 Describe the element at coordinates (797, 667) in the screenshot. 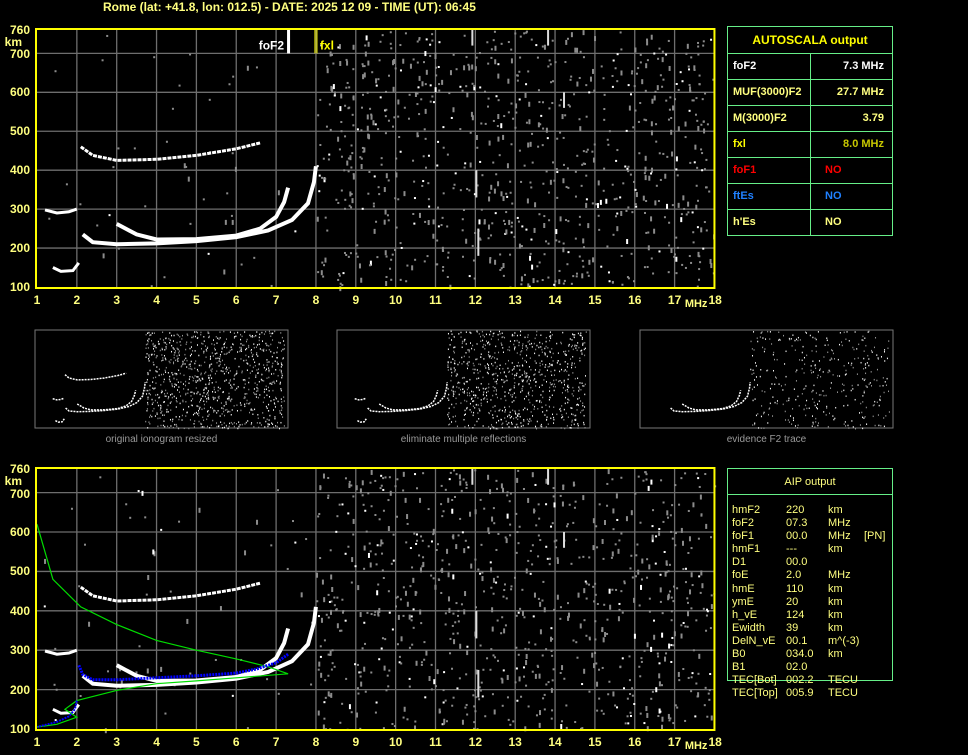

I see `aip-value: 02.0` at that location.